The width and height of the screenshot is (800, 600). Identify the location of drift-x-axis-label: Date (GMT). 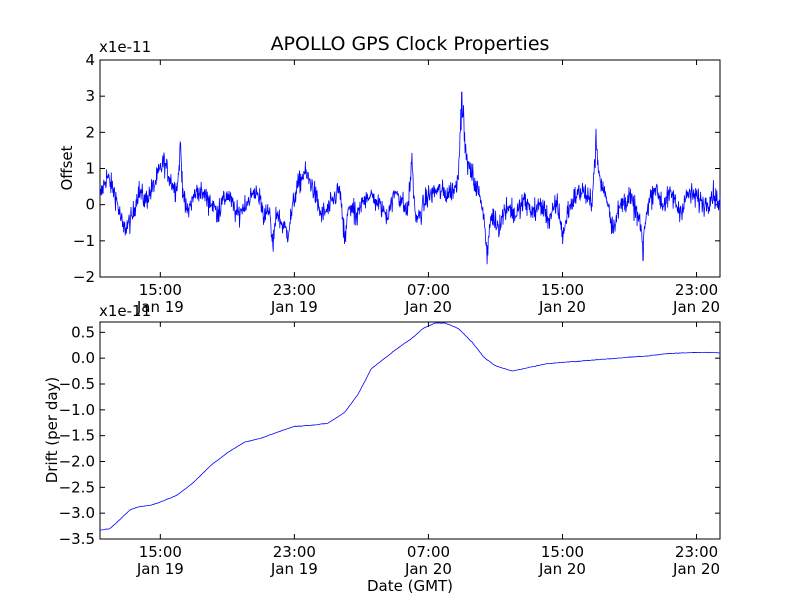
(410, 586).